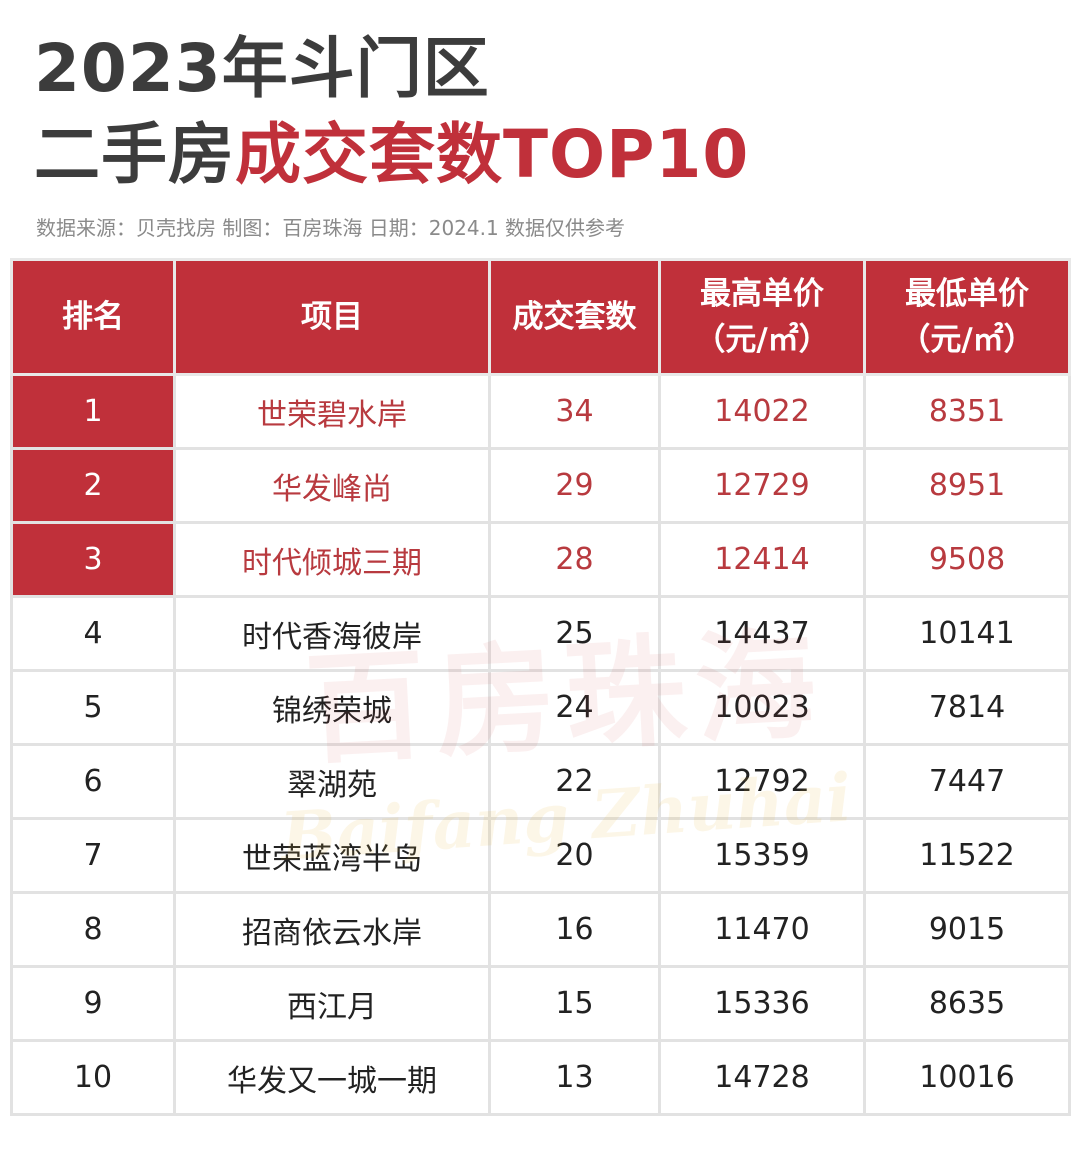  Describe the element at coordinates (967, 317) in the screenshot. I see `header-min-price: 最低单价 （元/㎡）` at that location.